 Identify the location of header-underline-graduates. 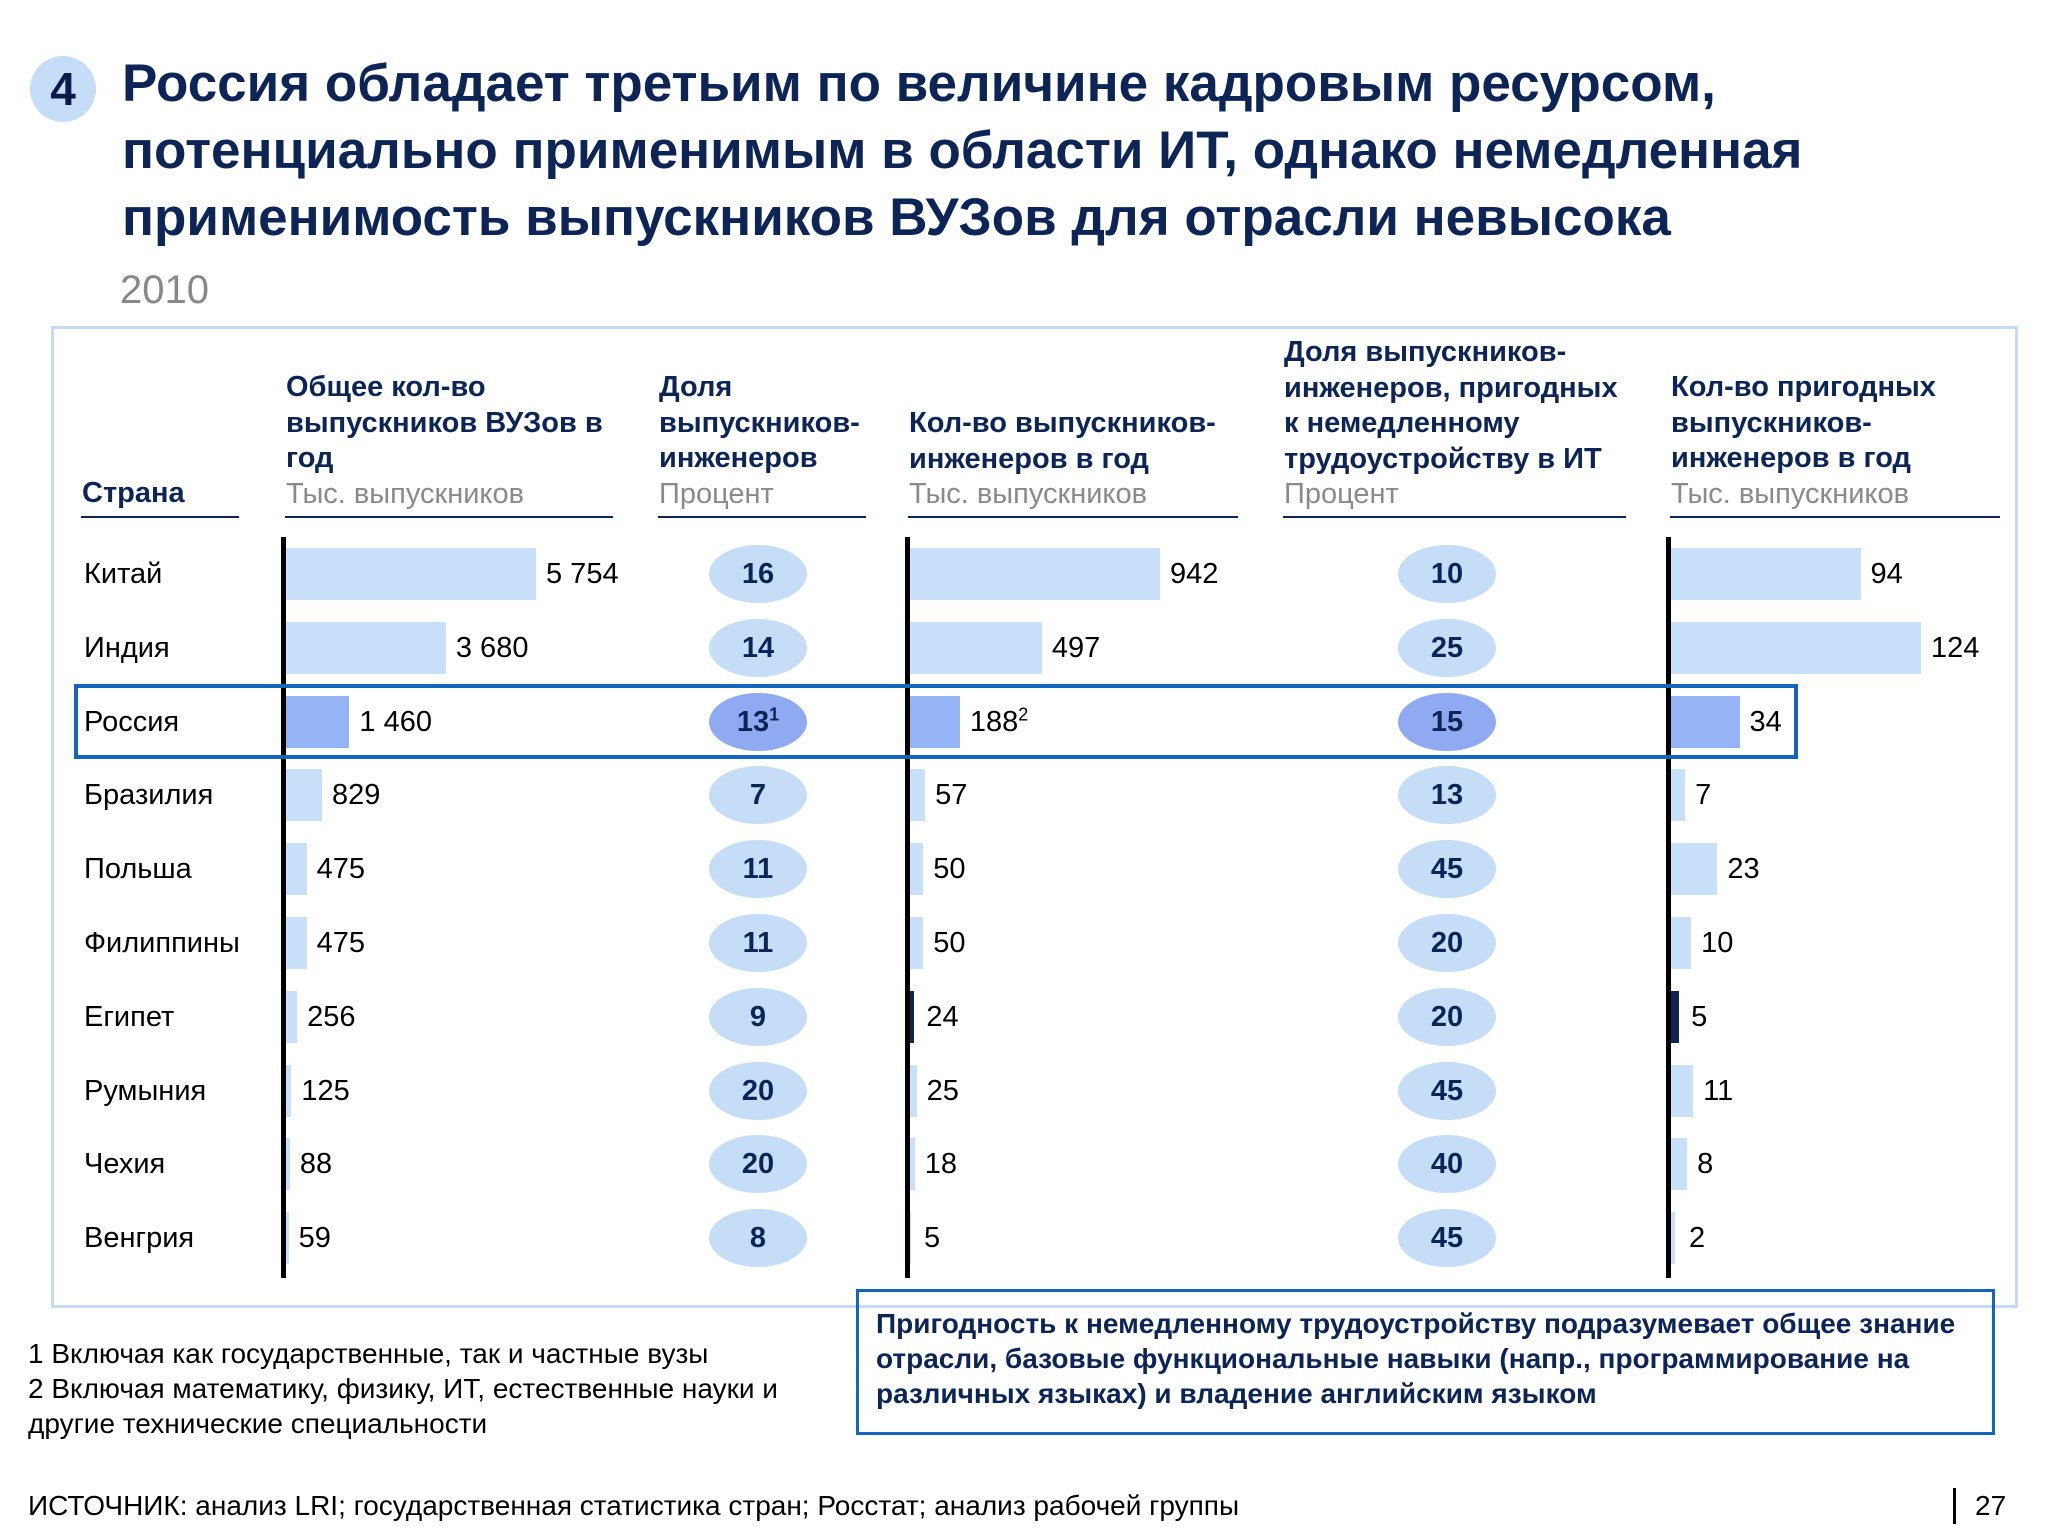
(449, 517).